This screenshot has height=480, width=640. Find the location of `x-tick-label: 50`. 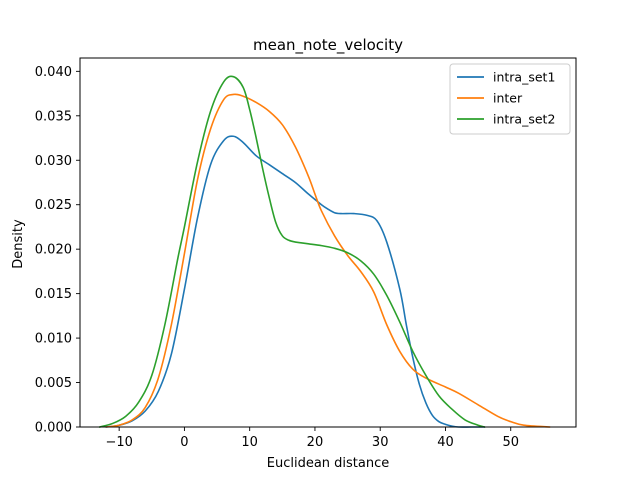

x-tick-label: 50 is located at coordinates (510, 442).